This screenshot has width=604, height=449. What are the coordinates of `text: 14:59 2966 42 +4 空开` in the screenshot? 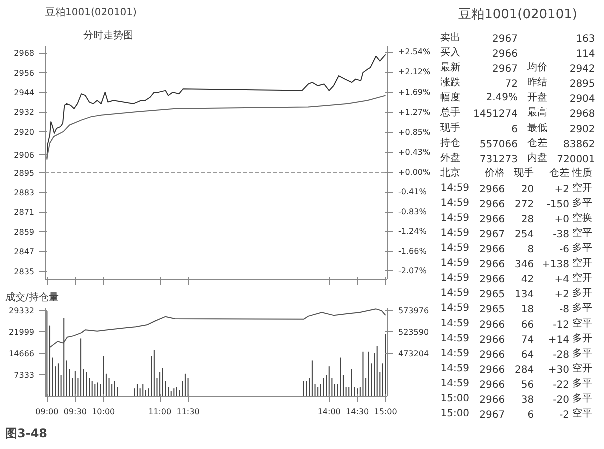 It's located at (516, 279).